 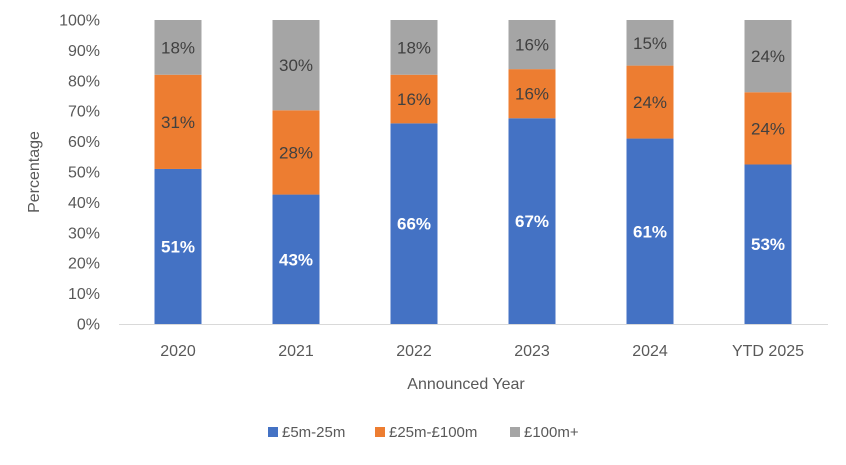 What do you see at coordinates (84, 142) in the screenshot?
I see `y-tick-label: 60%` at bounding box center [84, 142].